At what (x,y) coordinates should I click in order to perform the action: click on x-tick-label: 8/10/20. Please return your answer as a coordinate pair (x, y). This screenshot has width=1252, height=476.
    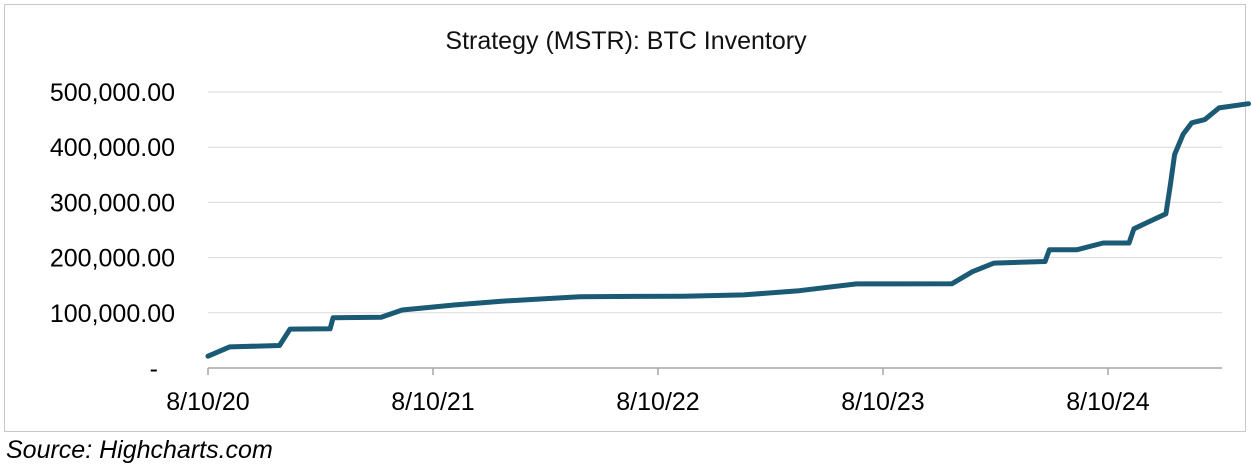
    Looking at the image, I should click on (207, 402).